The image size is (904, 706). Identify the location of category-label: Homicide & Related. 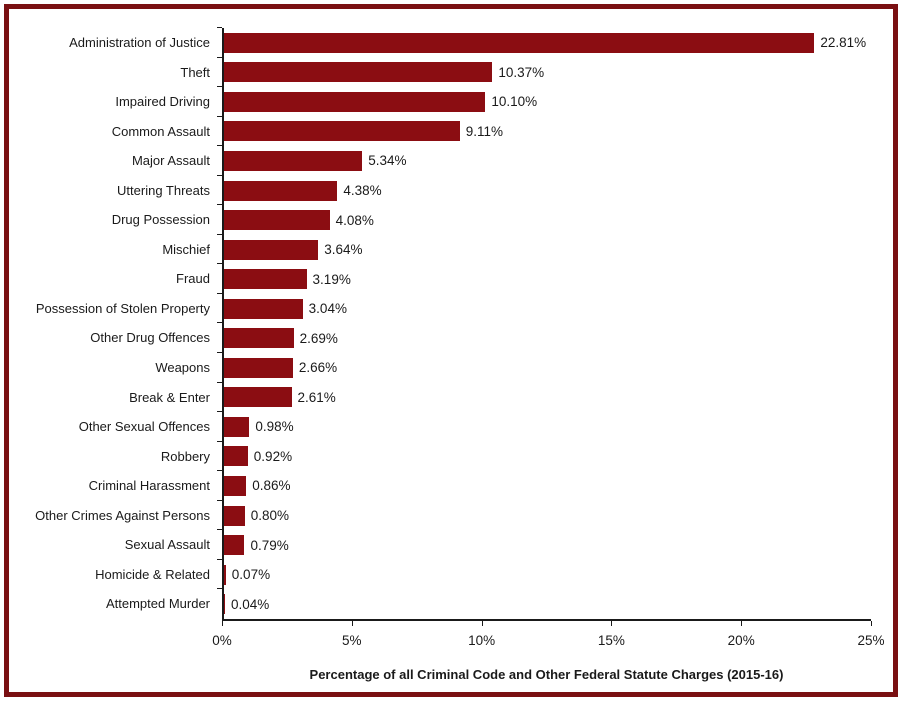
(152, 574).